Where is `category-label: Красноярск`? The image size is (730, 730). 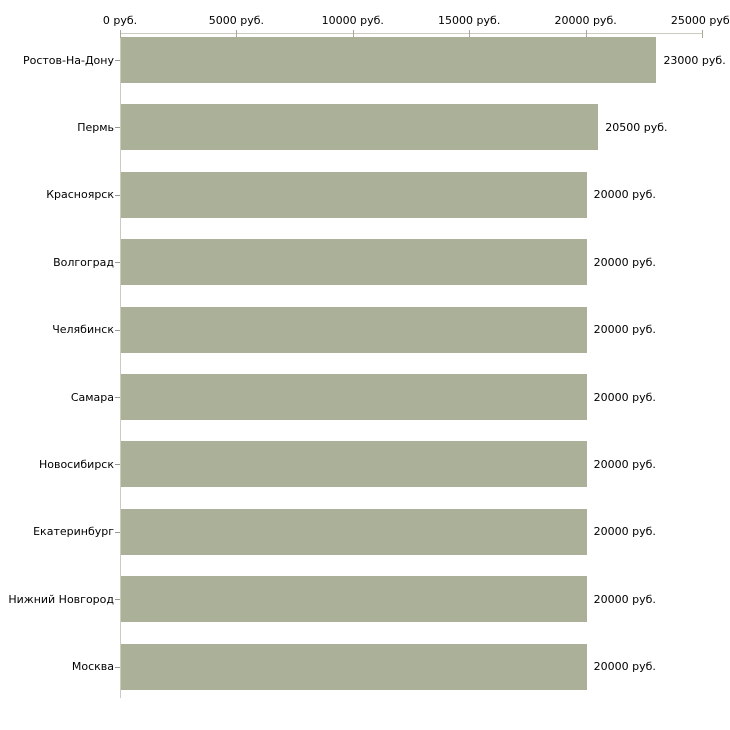 category-label: Красноярск is located at coordinates (80, 195).